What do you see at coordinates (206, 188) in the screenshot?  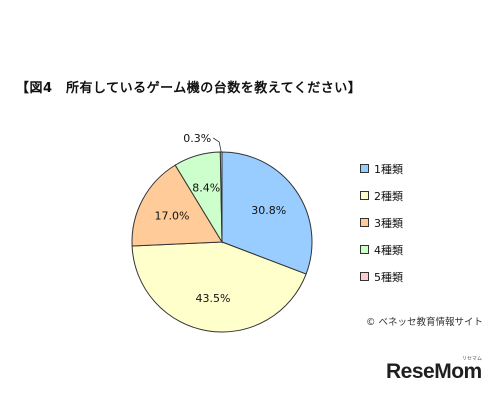 I see `pie-label-4: 8.4%` at bounding box center [206, 188].